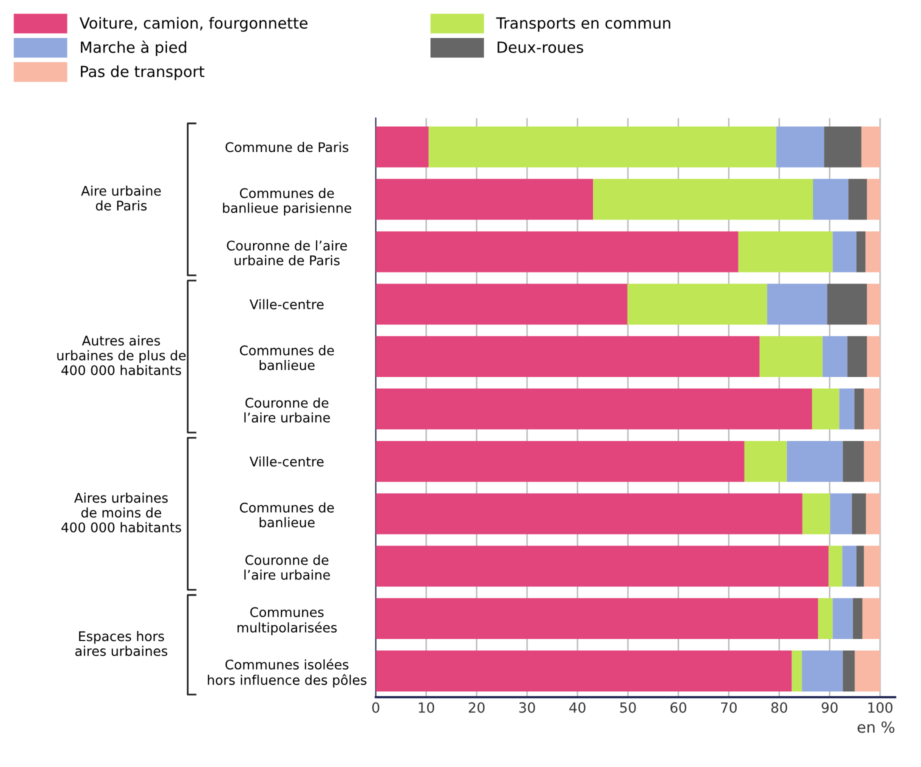 Image resolution: width=921 pixels, height=767 pixels. I want to click on x-tick-label: 90, so click(830, 707).